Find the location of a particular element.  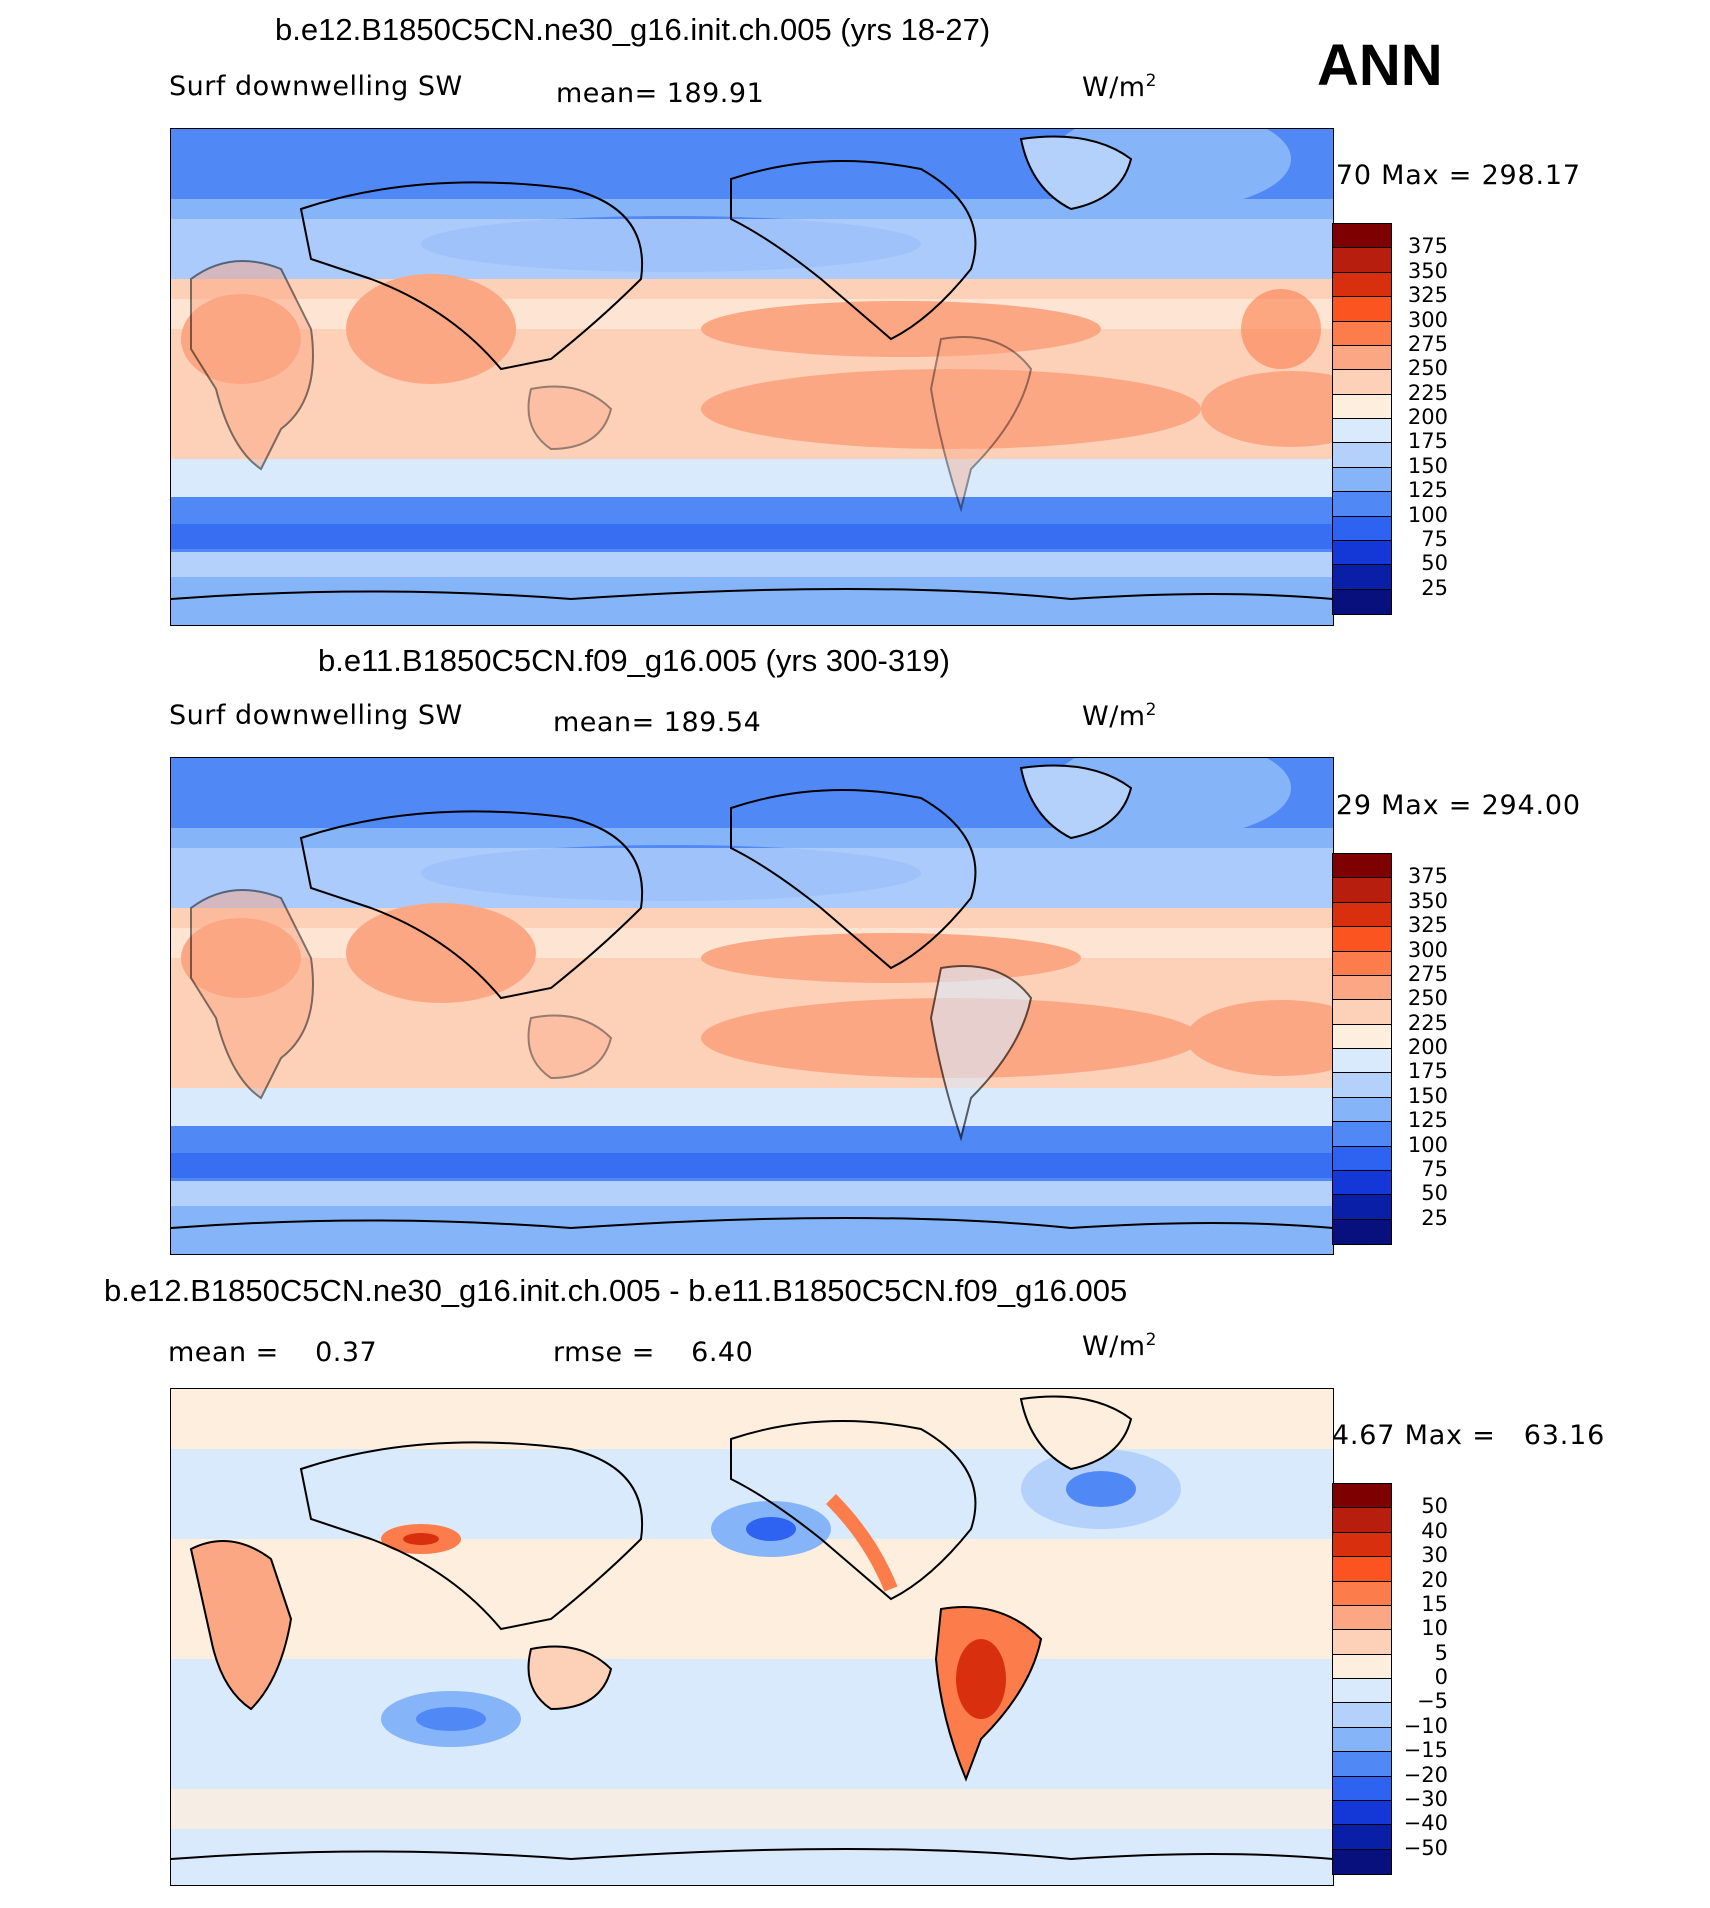

colorbar-tick-label: 10 is located at coordinates (1434, 1628).